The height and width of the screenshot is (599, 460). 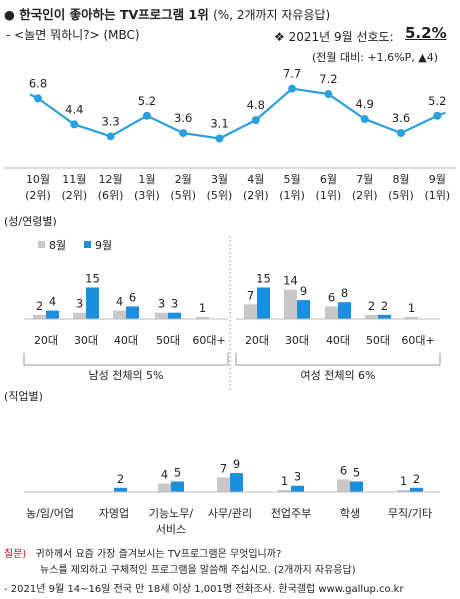 I want to click on month-label: 2월, so click(x=183, y=179).